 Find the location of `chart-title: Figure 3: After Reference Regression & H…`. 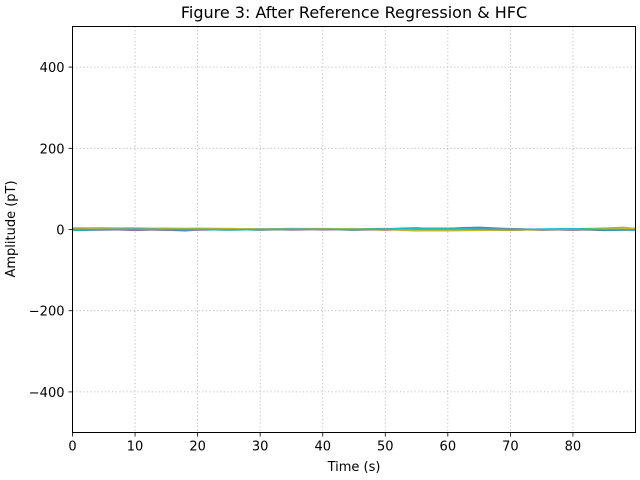

chart-title: Figure 3: After Reference Regression & H… is located at coordinates (354, 12).